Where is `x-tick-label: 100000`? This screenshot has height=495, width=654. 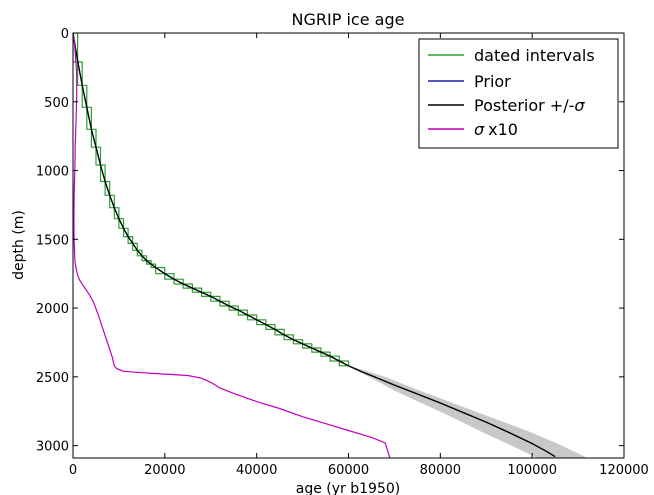
x-tick-label: 100000 is located at coordinates (532, 470).